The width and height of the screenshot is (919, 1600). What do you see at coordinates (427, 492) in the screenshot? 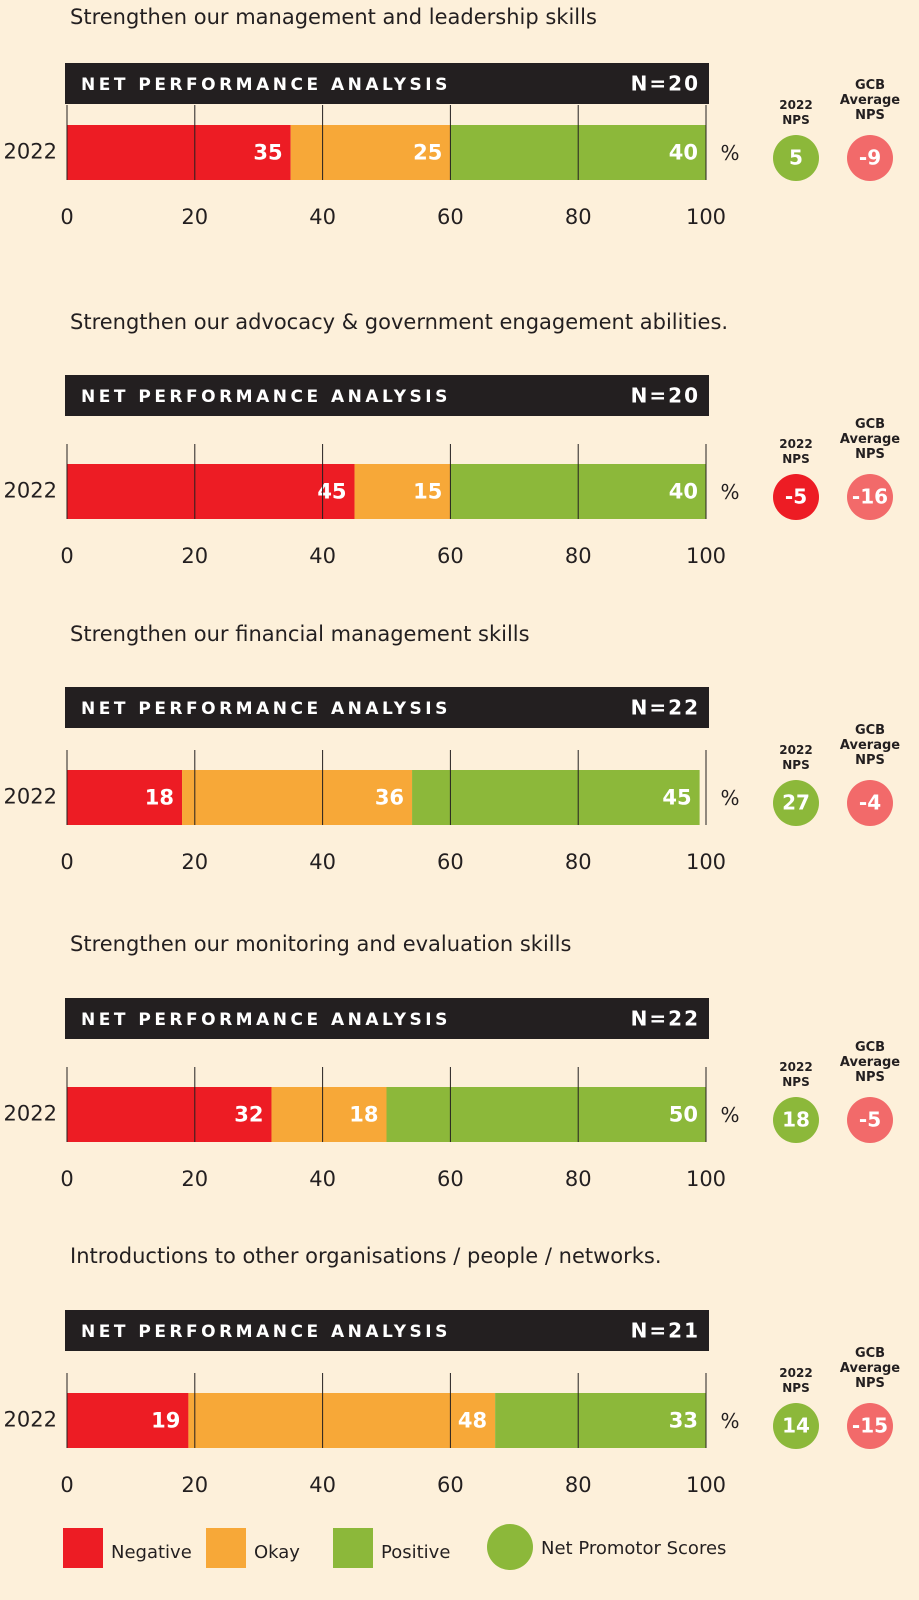
I see `value-label: 15` at bounding box center [427, 492].